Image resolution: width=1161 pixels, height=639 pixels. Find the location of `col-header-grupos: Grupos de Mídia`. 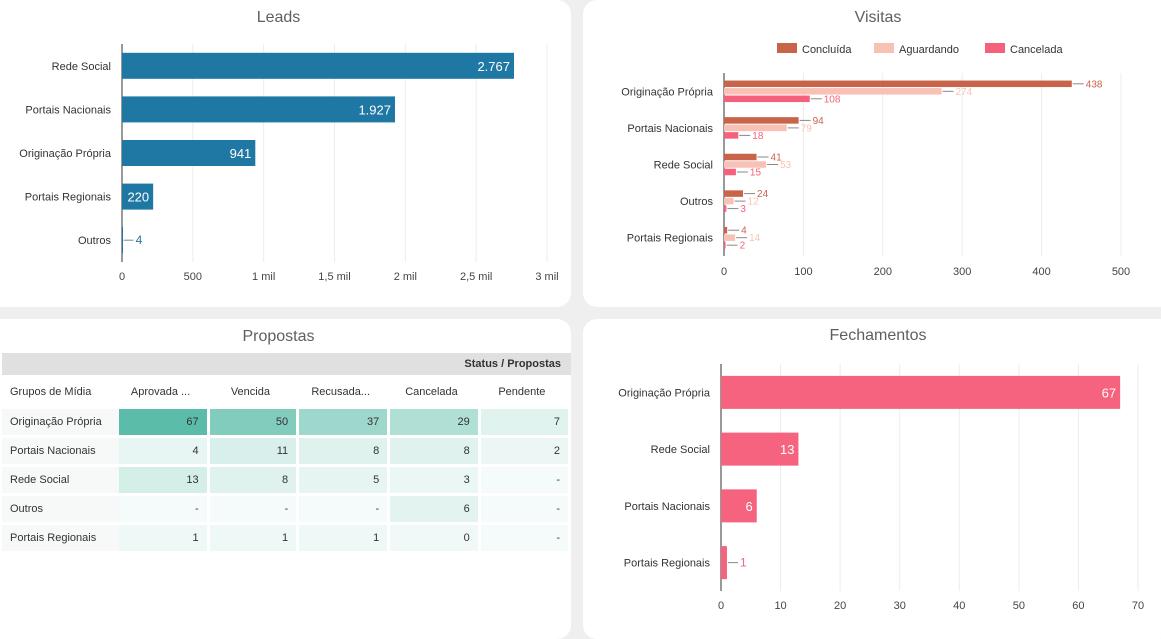

col-header-grupos: Grupos de Mídia is located at coordinates (51, 392).